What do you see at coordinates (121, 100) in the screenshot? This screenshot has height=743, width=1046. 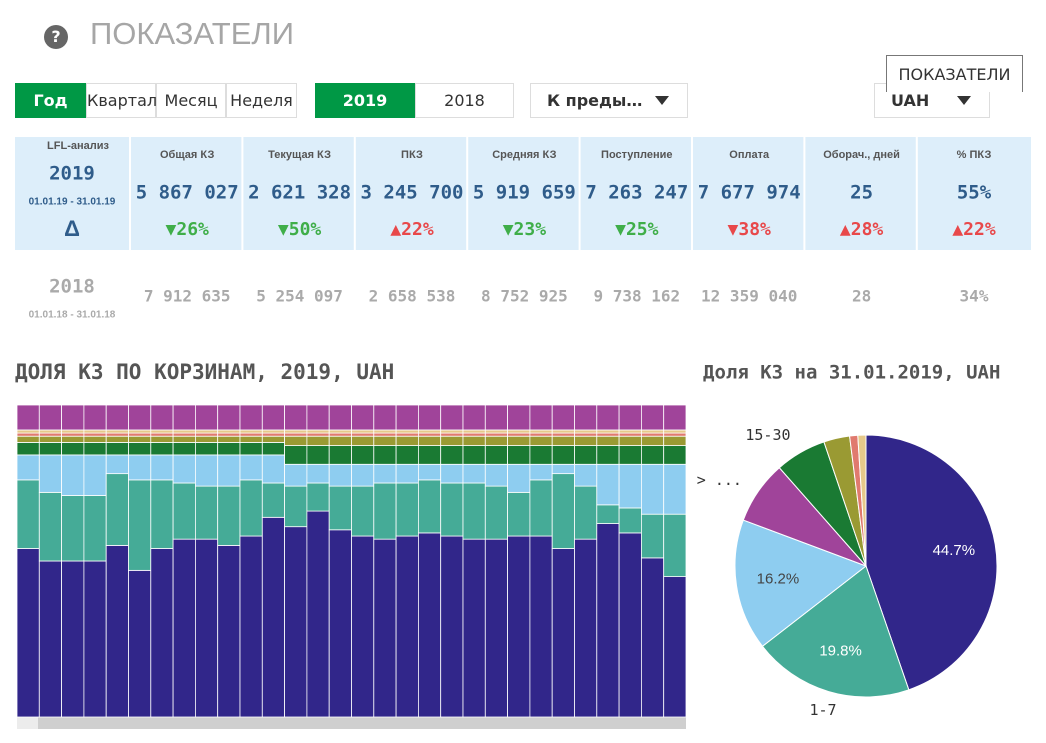 I see `period-button: Квартал` at bounding box center [121, 100].